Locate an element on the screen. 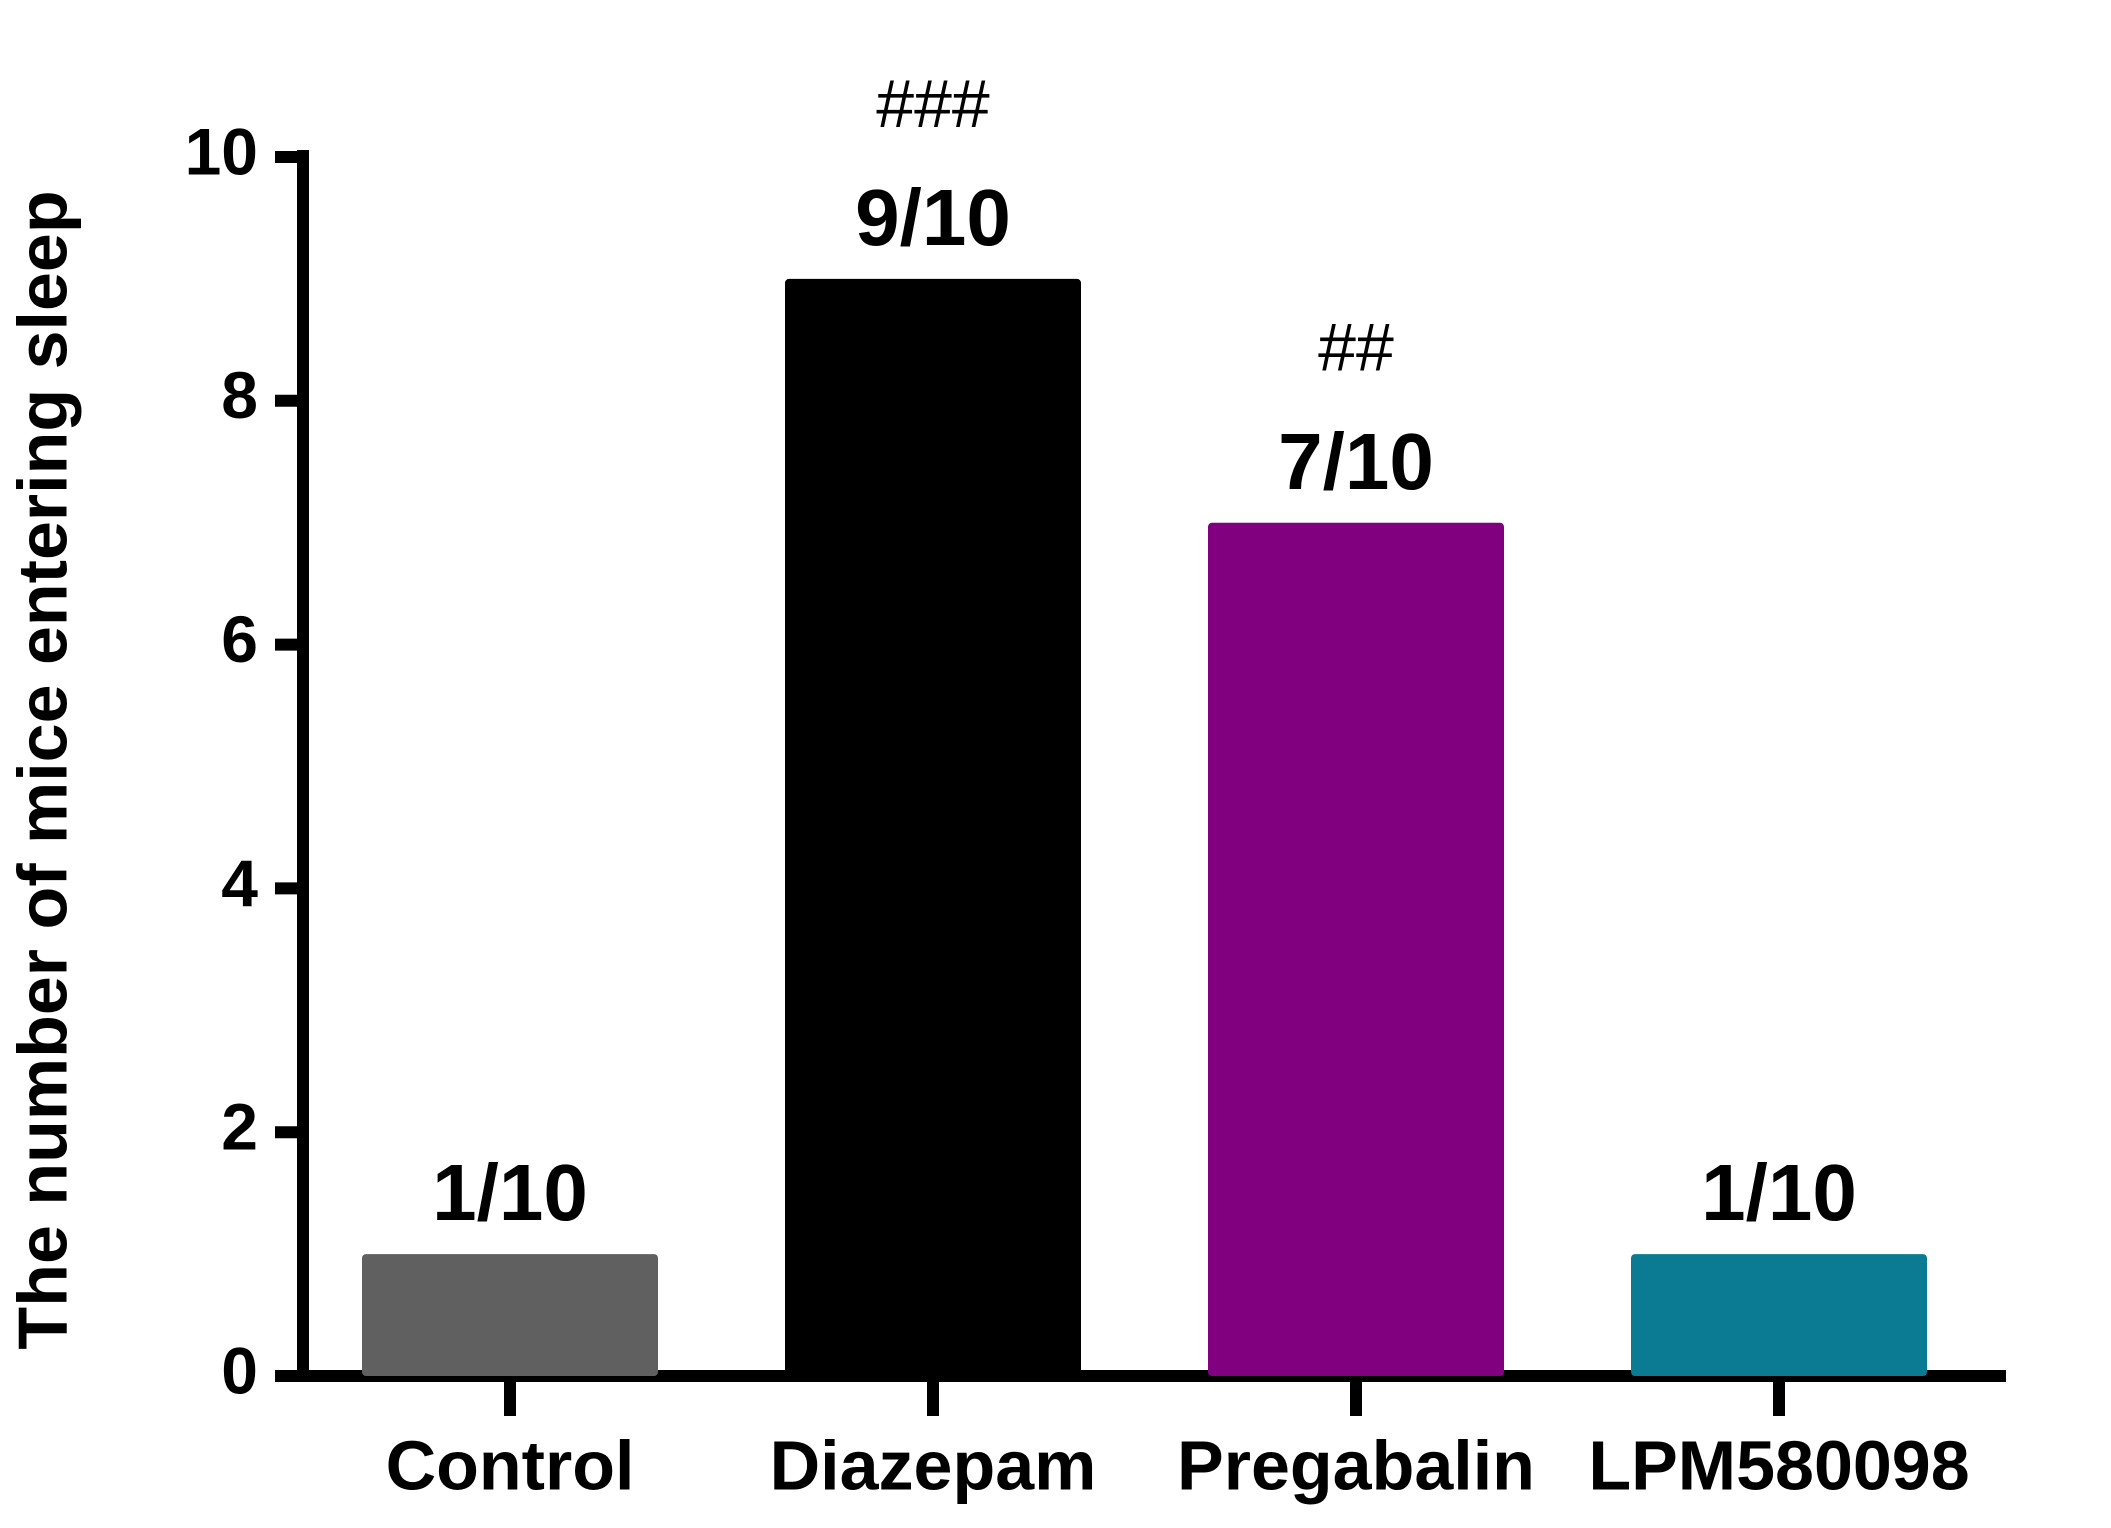  x-tick-label: LPM580098 is located at coordinates (1778, 1465).